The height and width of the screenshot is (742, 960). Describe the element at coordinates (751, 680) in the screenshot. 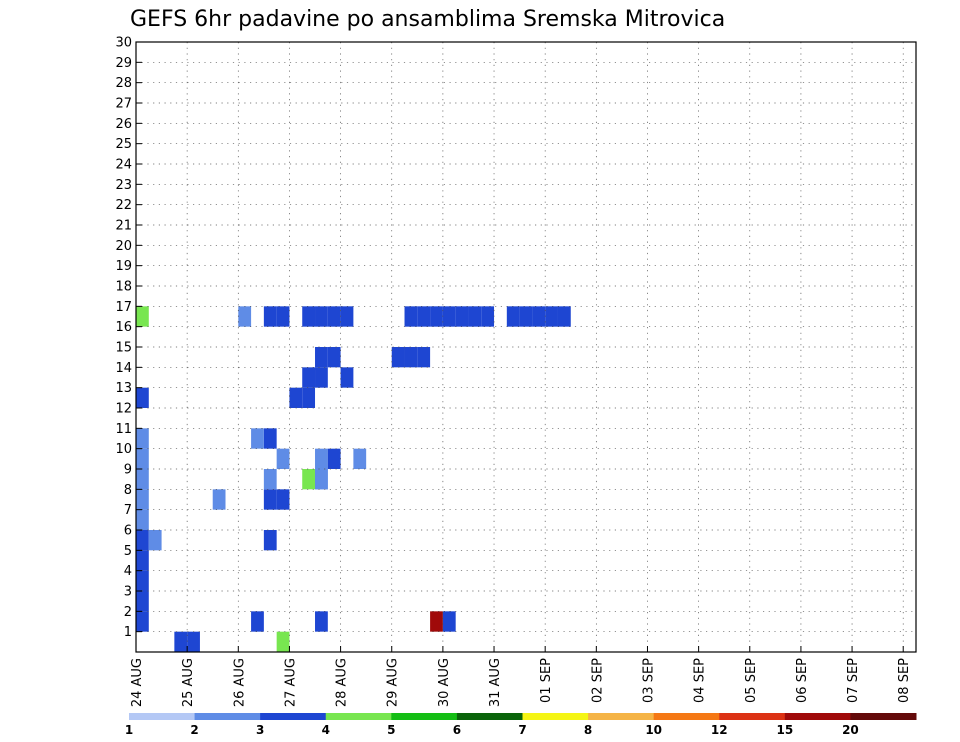

I see `x-tick-label: 05 SEP` at that location.